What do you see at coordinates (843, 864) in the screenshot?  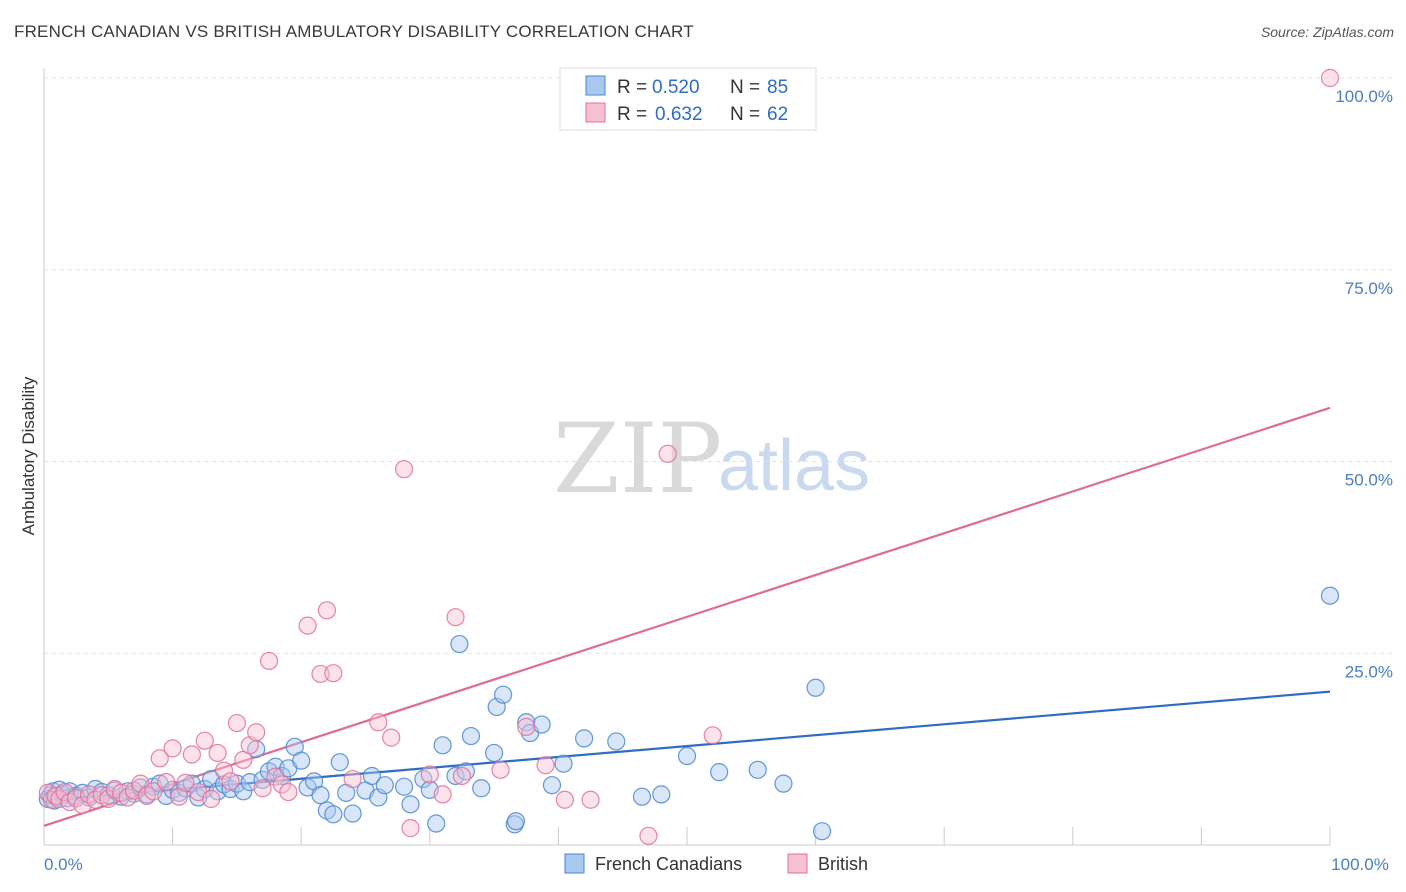 I see `bottom-legend-label-british: British` at bounding box center [843, 864].